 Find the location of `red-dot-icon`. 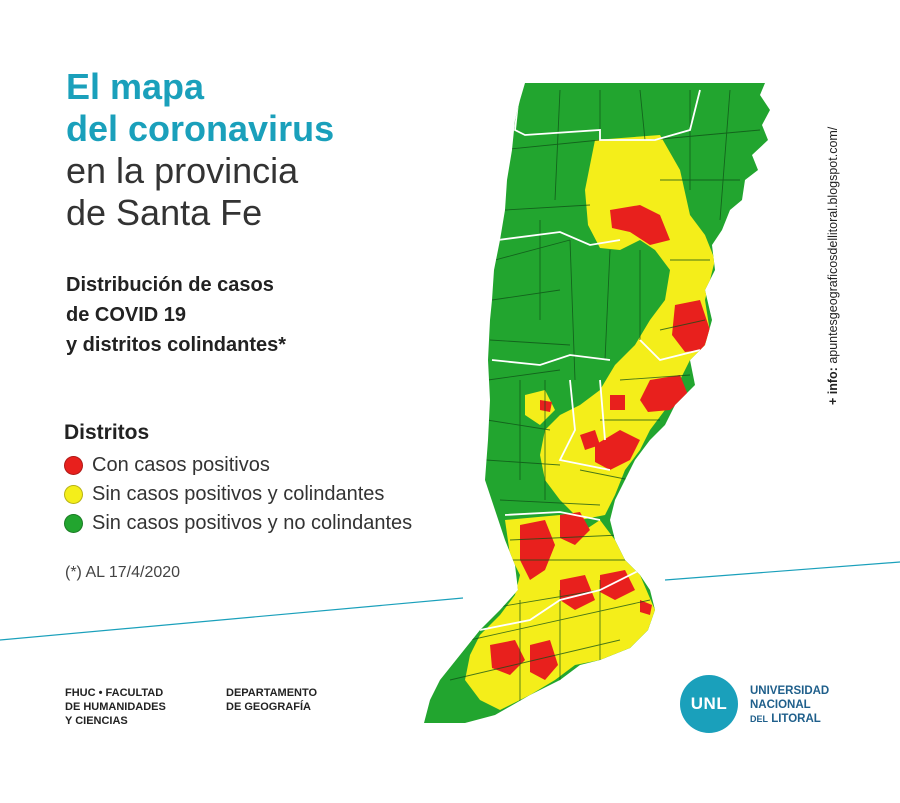

red-dot-icon is located at coordinates (73, 465).